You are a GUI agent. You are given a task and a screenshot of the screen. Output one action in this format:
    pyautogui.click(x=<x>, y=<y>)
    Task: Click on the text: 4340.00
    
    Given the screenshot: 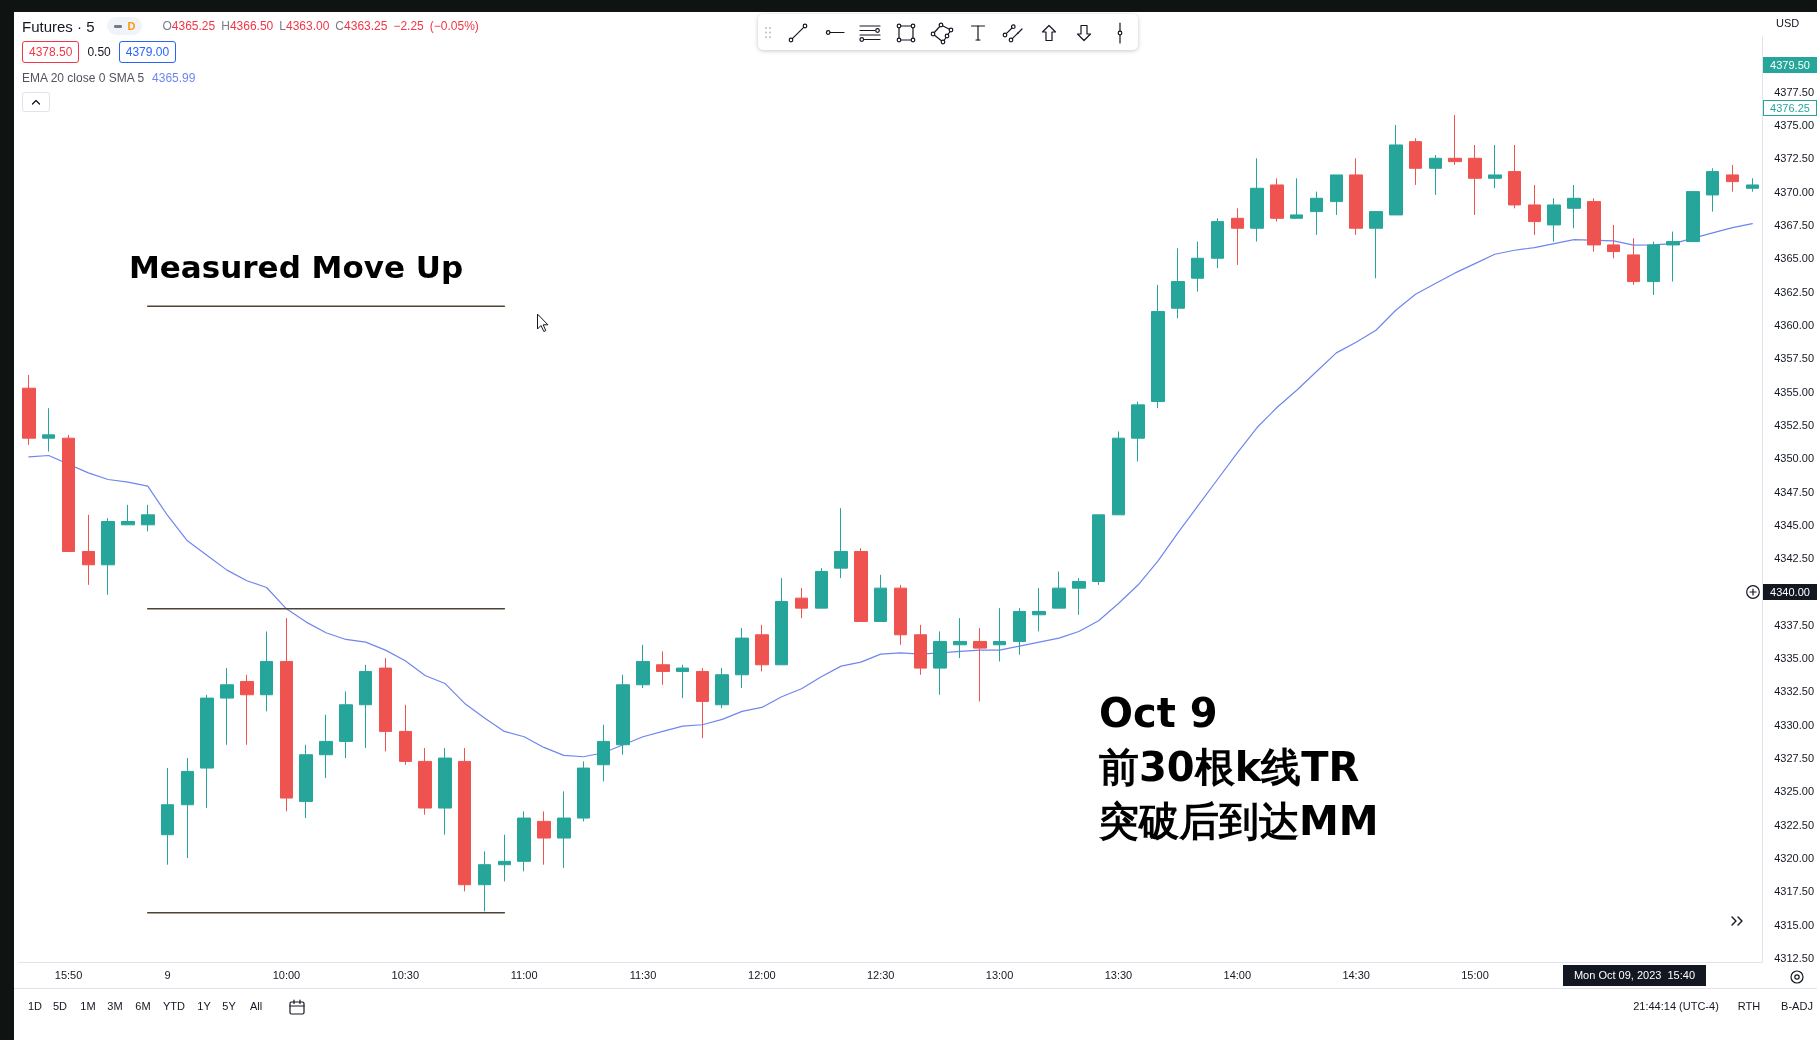 What is the action you would take?
    pyautogui.click(x=1790, y=592)
    